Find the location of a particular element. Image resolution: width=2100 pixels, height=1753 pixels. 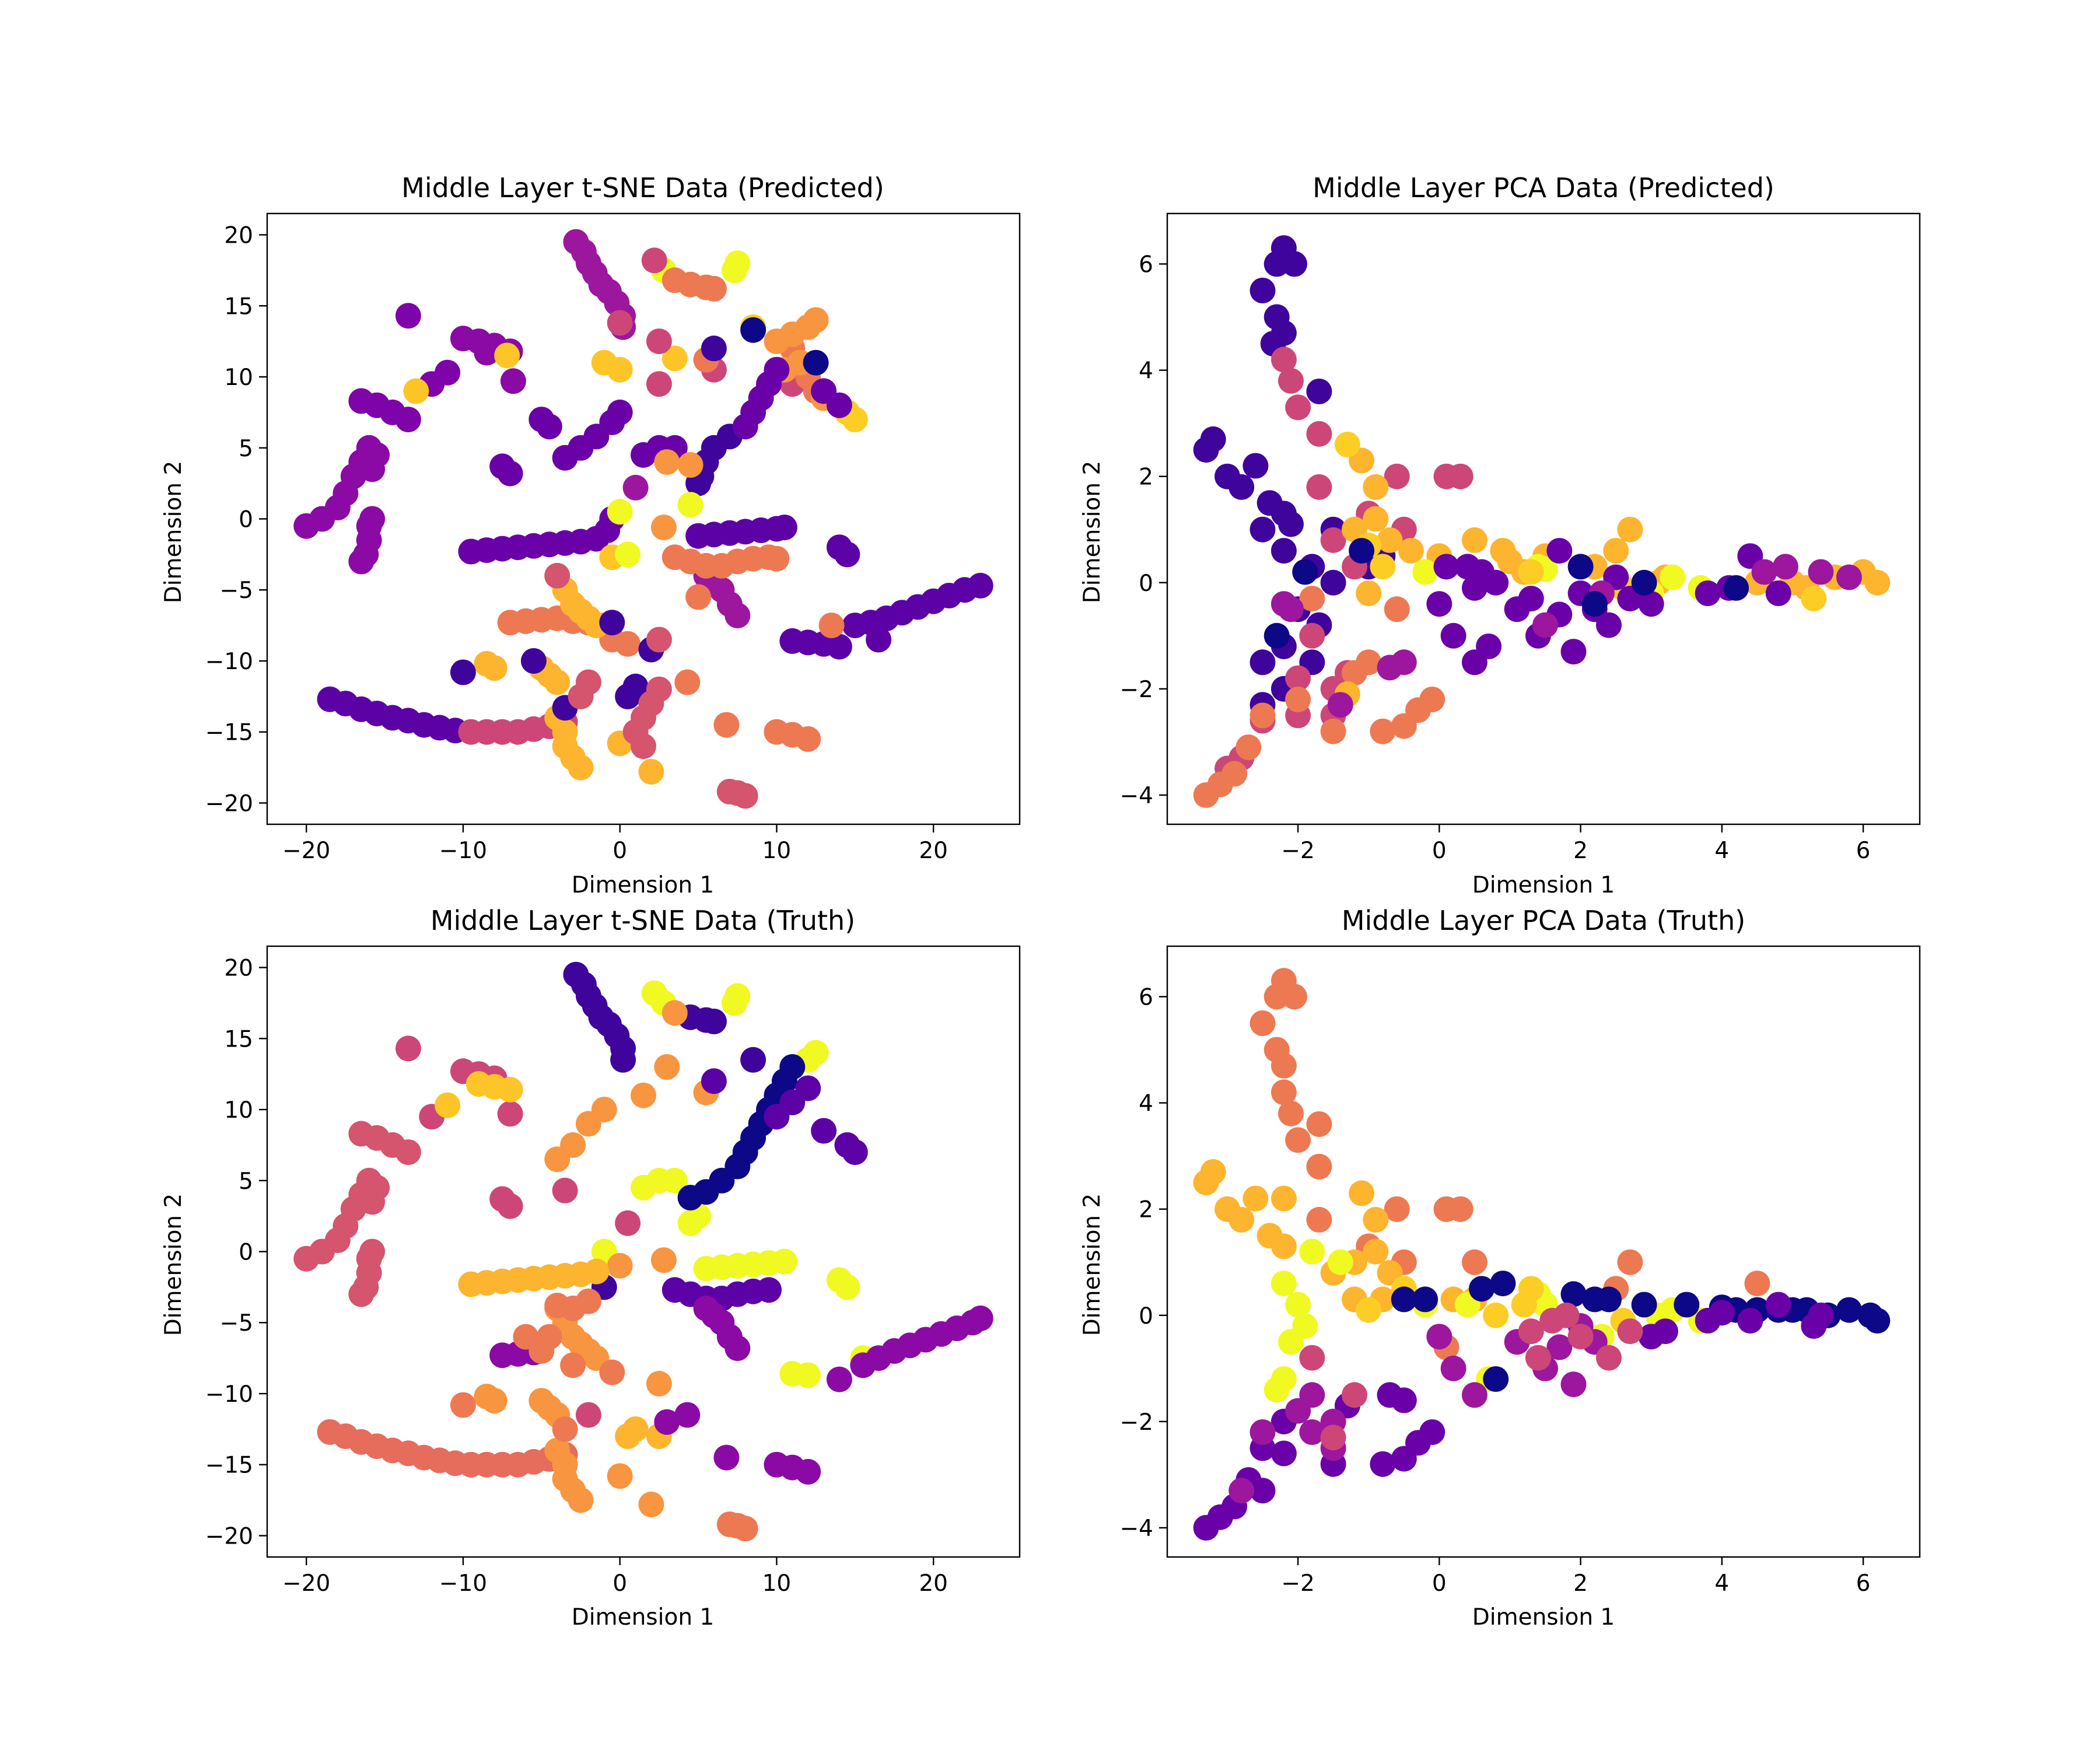

chart-title: Middle Layer PCA Data (Truth) is located at coordinates (1543, 920).